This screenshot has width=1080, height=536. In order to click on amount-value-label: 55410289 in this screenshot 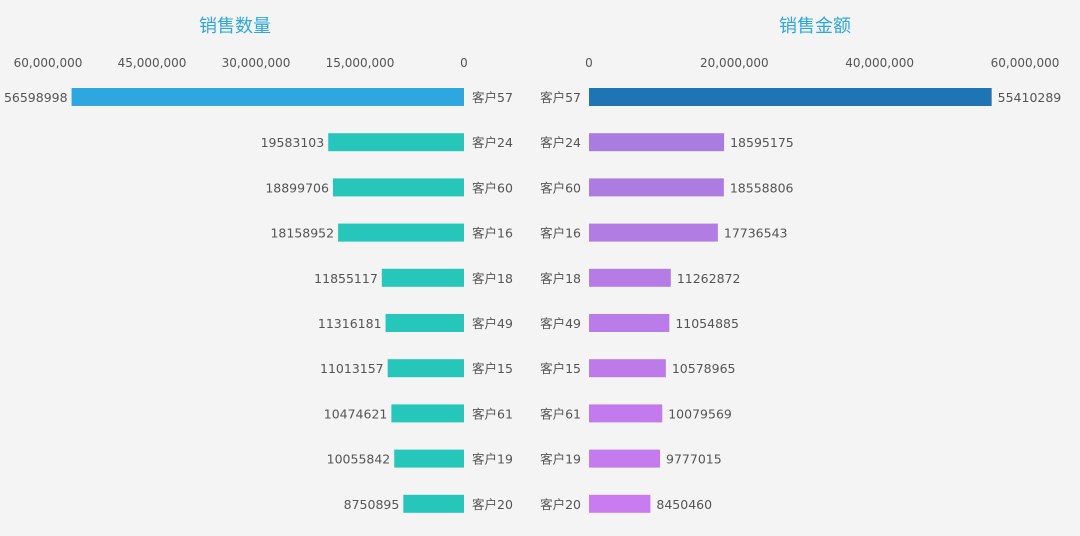, I will do `click(1030, 97)`.